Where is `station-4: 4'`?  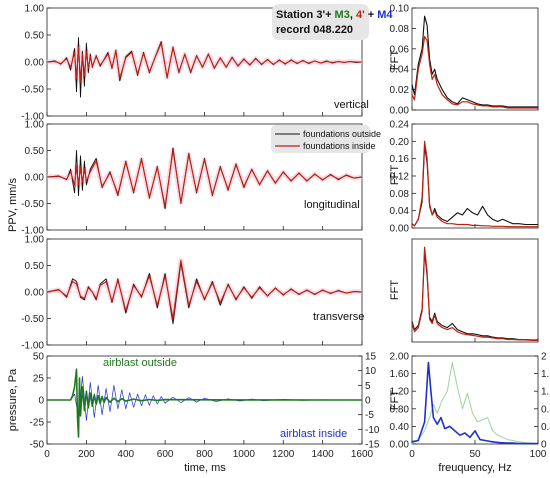
station-4: 4' is located at coordinates (360, 15).